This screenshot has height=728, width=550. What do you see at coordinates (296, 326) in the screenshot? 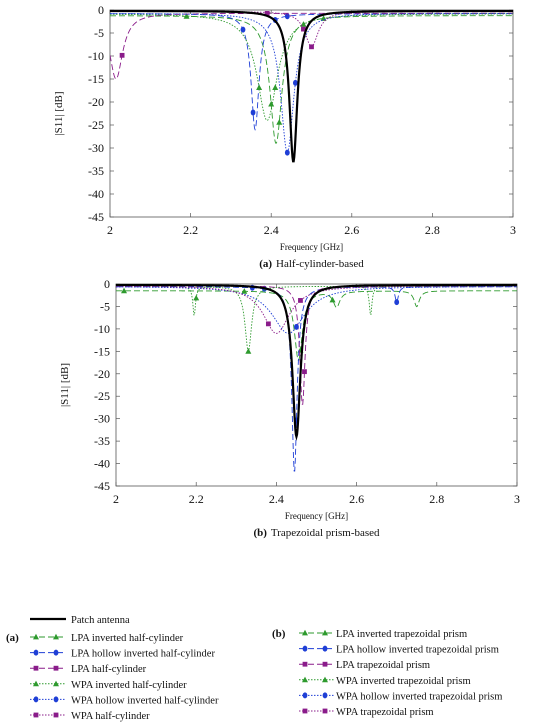
I see `series-marker-wpa-hollow-inverted-trapezoidal-prism` at bounding box center [296, 326].